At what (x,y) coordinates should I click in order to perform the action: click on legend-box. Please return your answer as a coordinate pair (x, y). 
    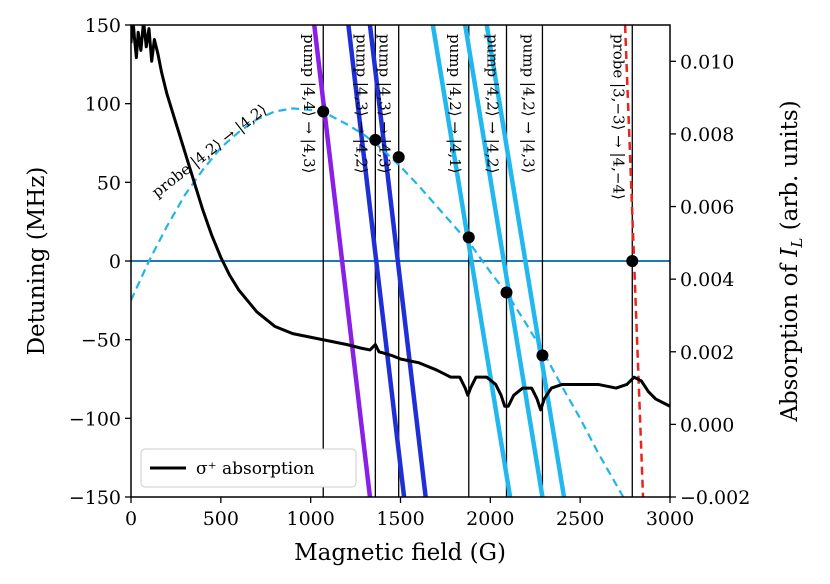
    Looking at the image, I should click on (248, 468).